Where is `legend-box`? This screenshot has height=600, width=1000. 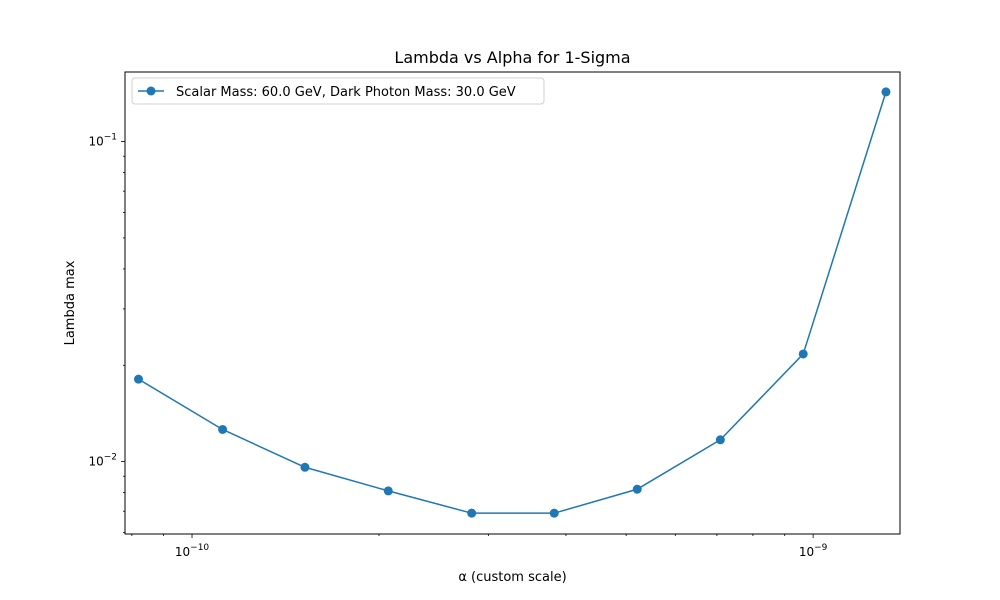 legend-box is located at coordinates (338, 91).